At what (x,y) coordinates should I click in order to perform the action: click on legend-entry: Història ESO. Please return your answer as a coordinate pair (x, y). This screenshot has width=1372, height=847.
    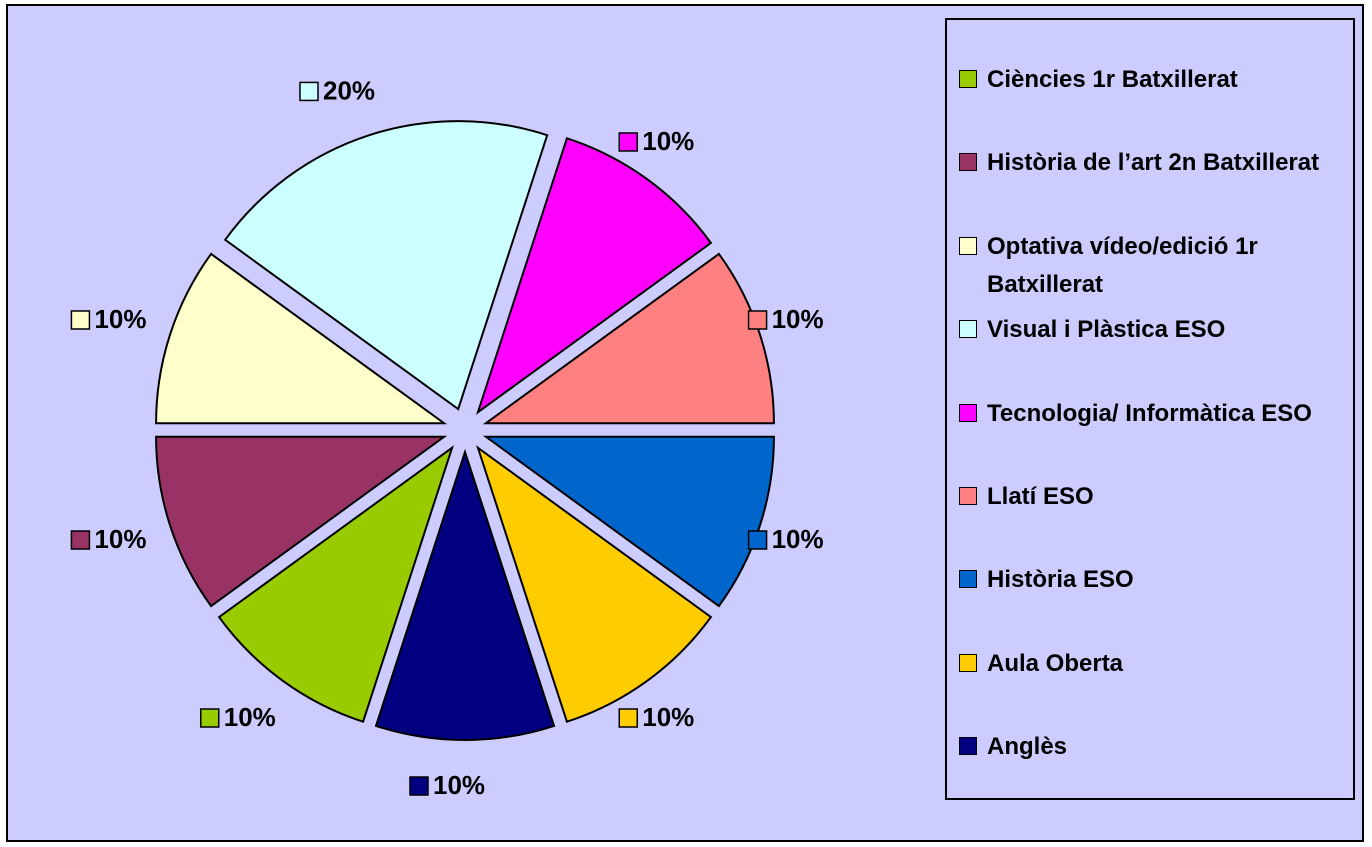
    Looking at the image, I should click on (1152, 580).